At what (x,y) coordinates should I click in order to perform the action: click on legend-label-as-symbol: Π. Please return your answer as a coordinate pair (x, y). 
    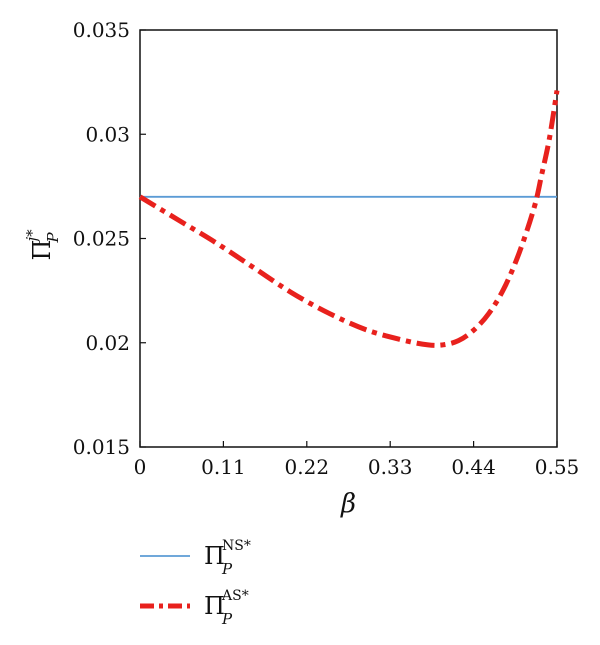
    Looking at the image, I should click on (214, 606).